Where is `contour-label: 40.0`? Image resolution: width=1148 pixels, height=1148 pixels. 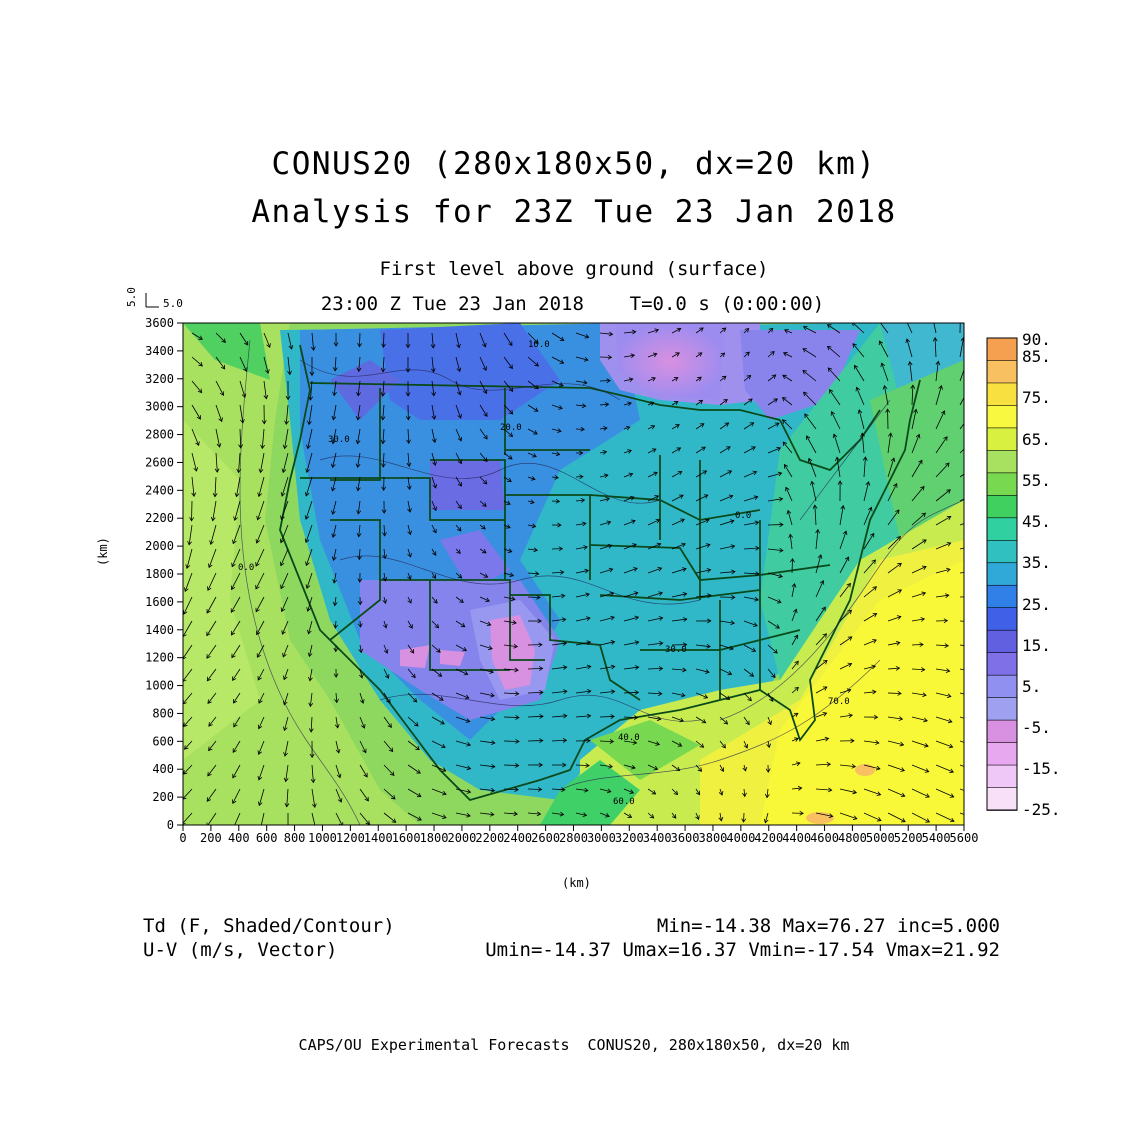
contour-label: 40.0 is located at coordinates (629, 738).